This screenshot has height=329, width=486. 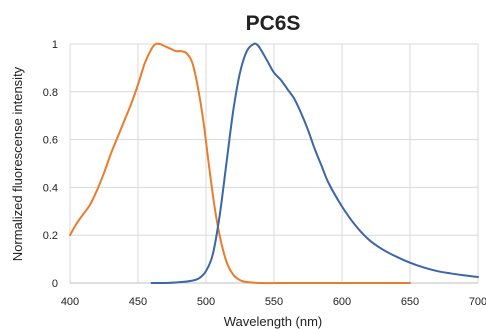 What do you see at coordinates (477, 302) in the screenshot?
I see `x-tick-label: 700` at bounding box center [477, 302].